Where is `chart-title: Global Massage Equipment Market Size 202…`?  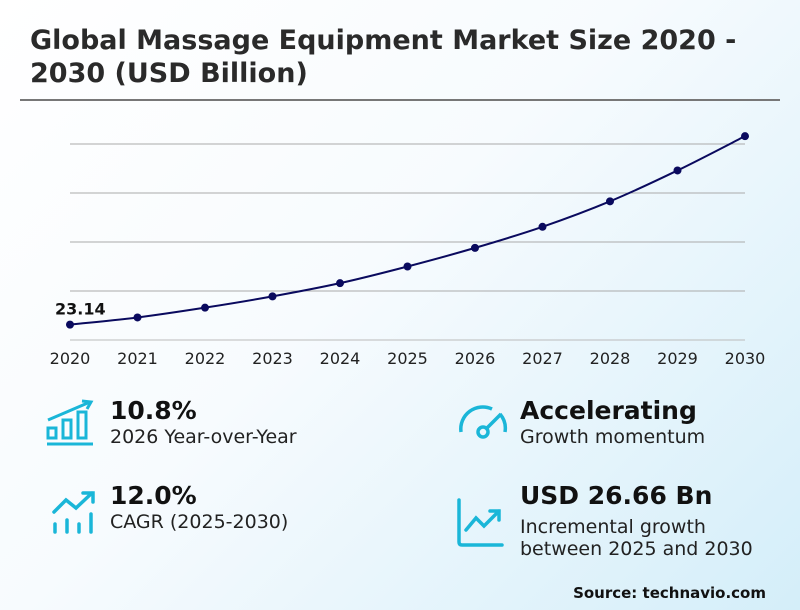 chart-title: Global Massage Equipment Market Size 202… is located at coordinates (383, 57).